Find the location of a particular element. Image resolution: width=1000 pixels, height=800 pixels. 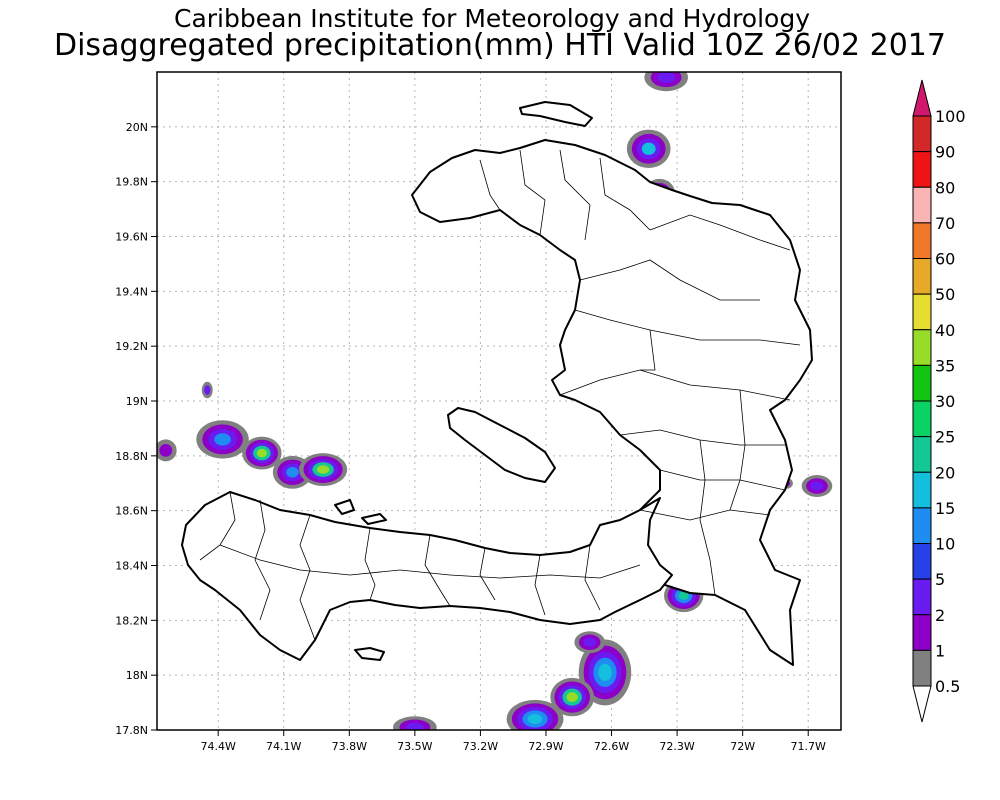

legend-label: 70 is located at coordinates (945, 223).